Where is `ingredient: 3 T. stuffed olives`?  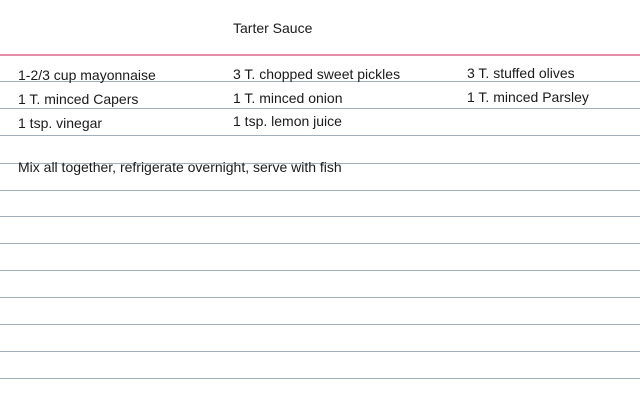 ingredient: 3 T. stuffed olives is located at coordinates (521, 73).